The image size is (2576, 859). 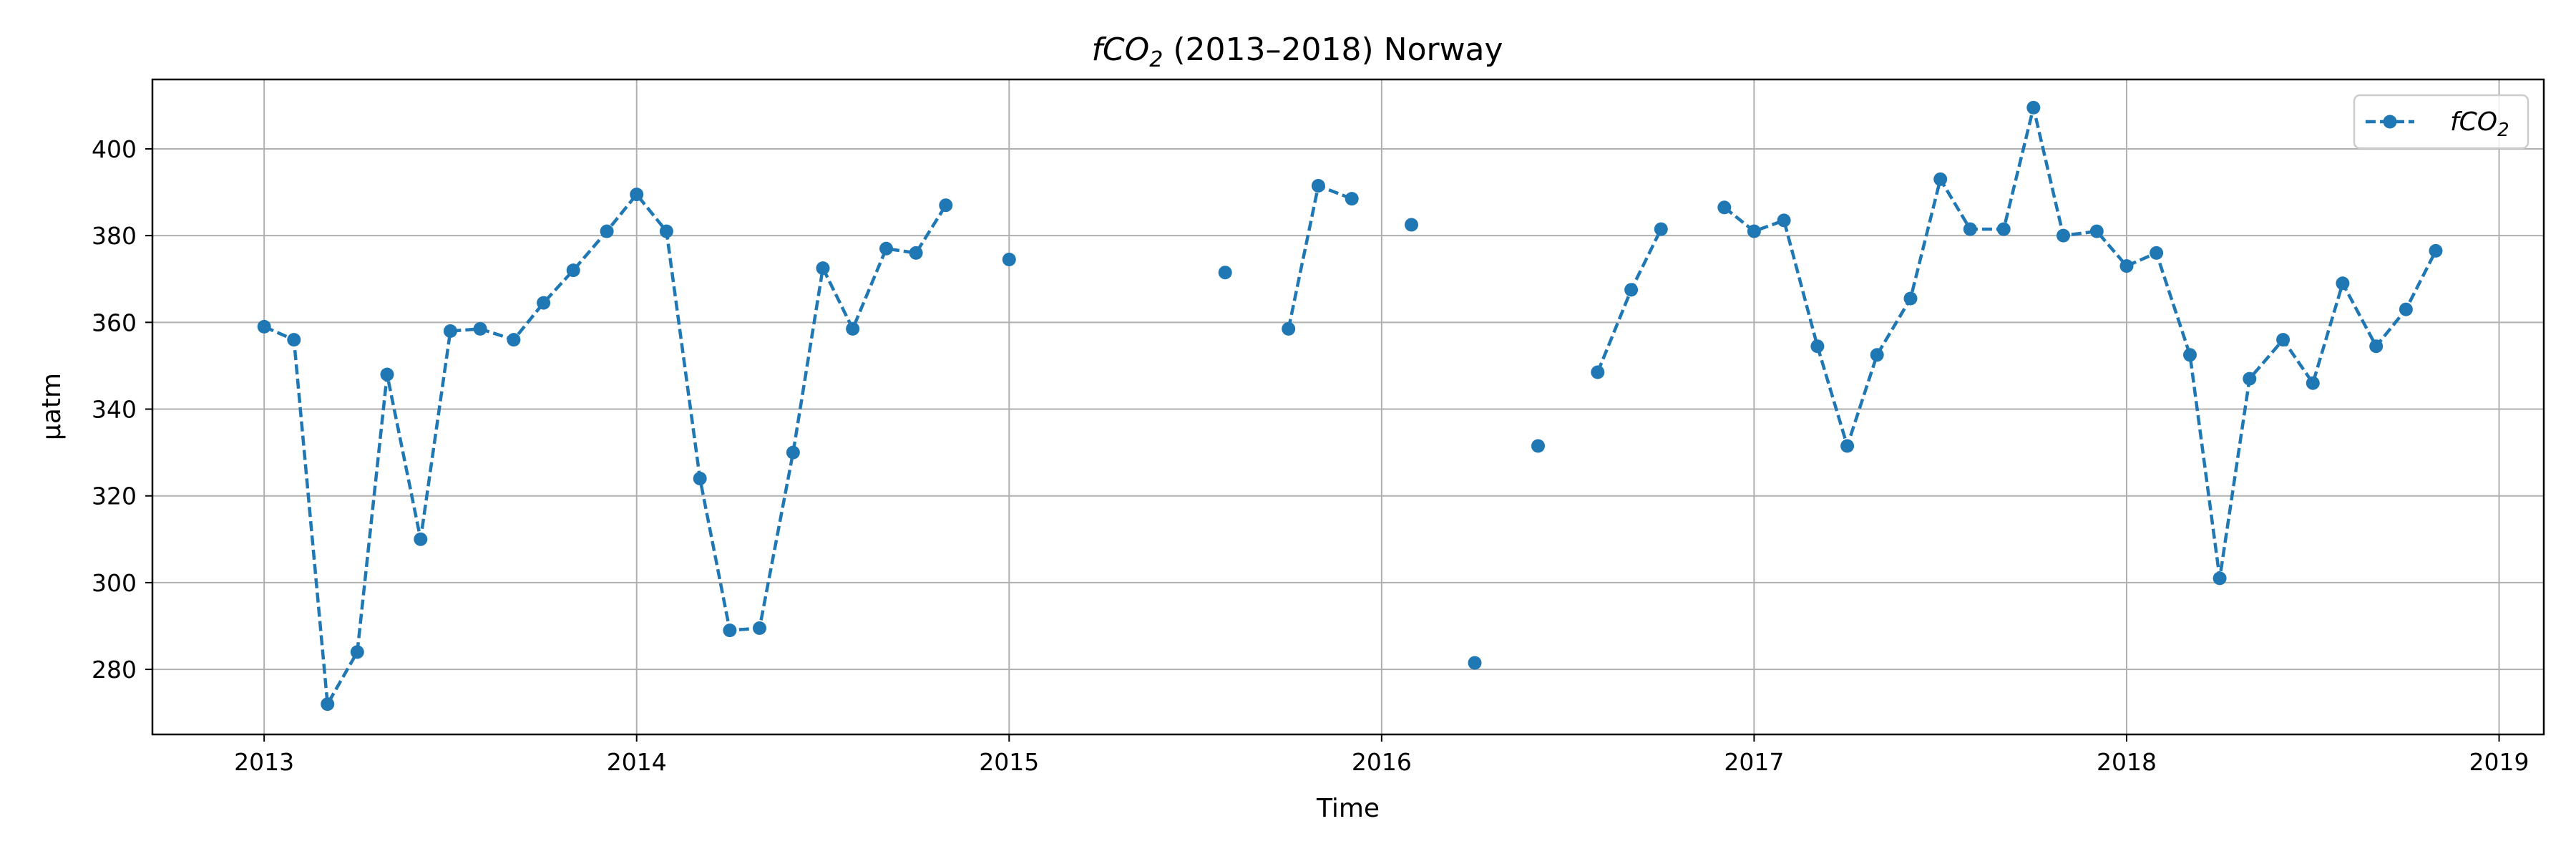 I want to click on y-tick-label: 280, so click(x=114, y=670).